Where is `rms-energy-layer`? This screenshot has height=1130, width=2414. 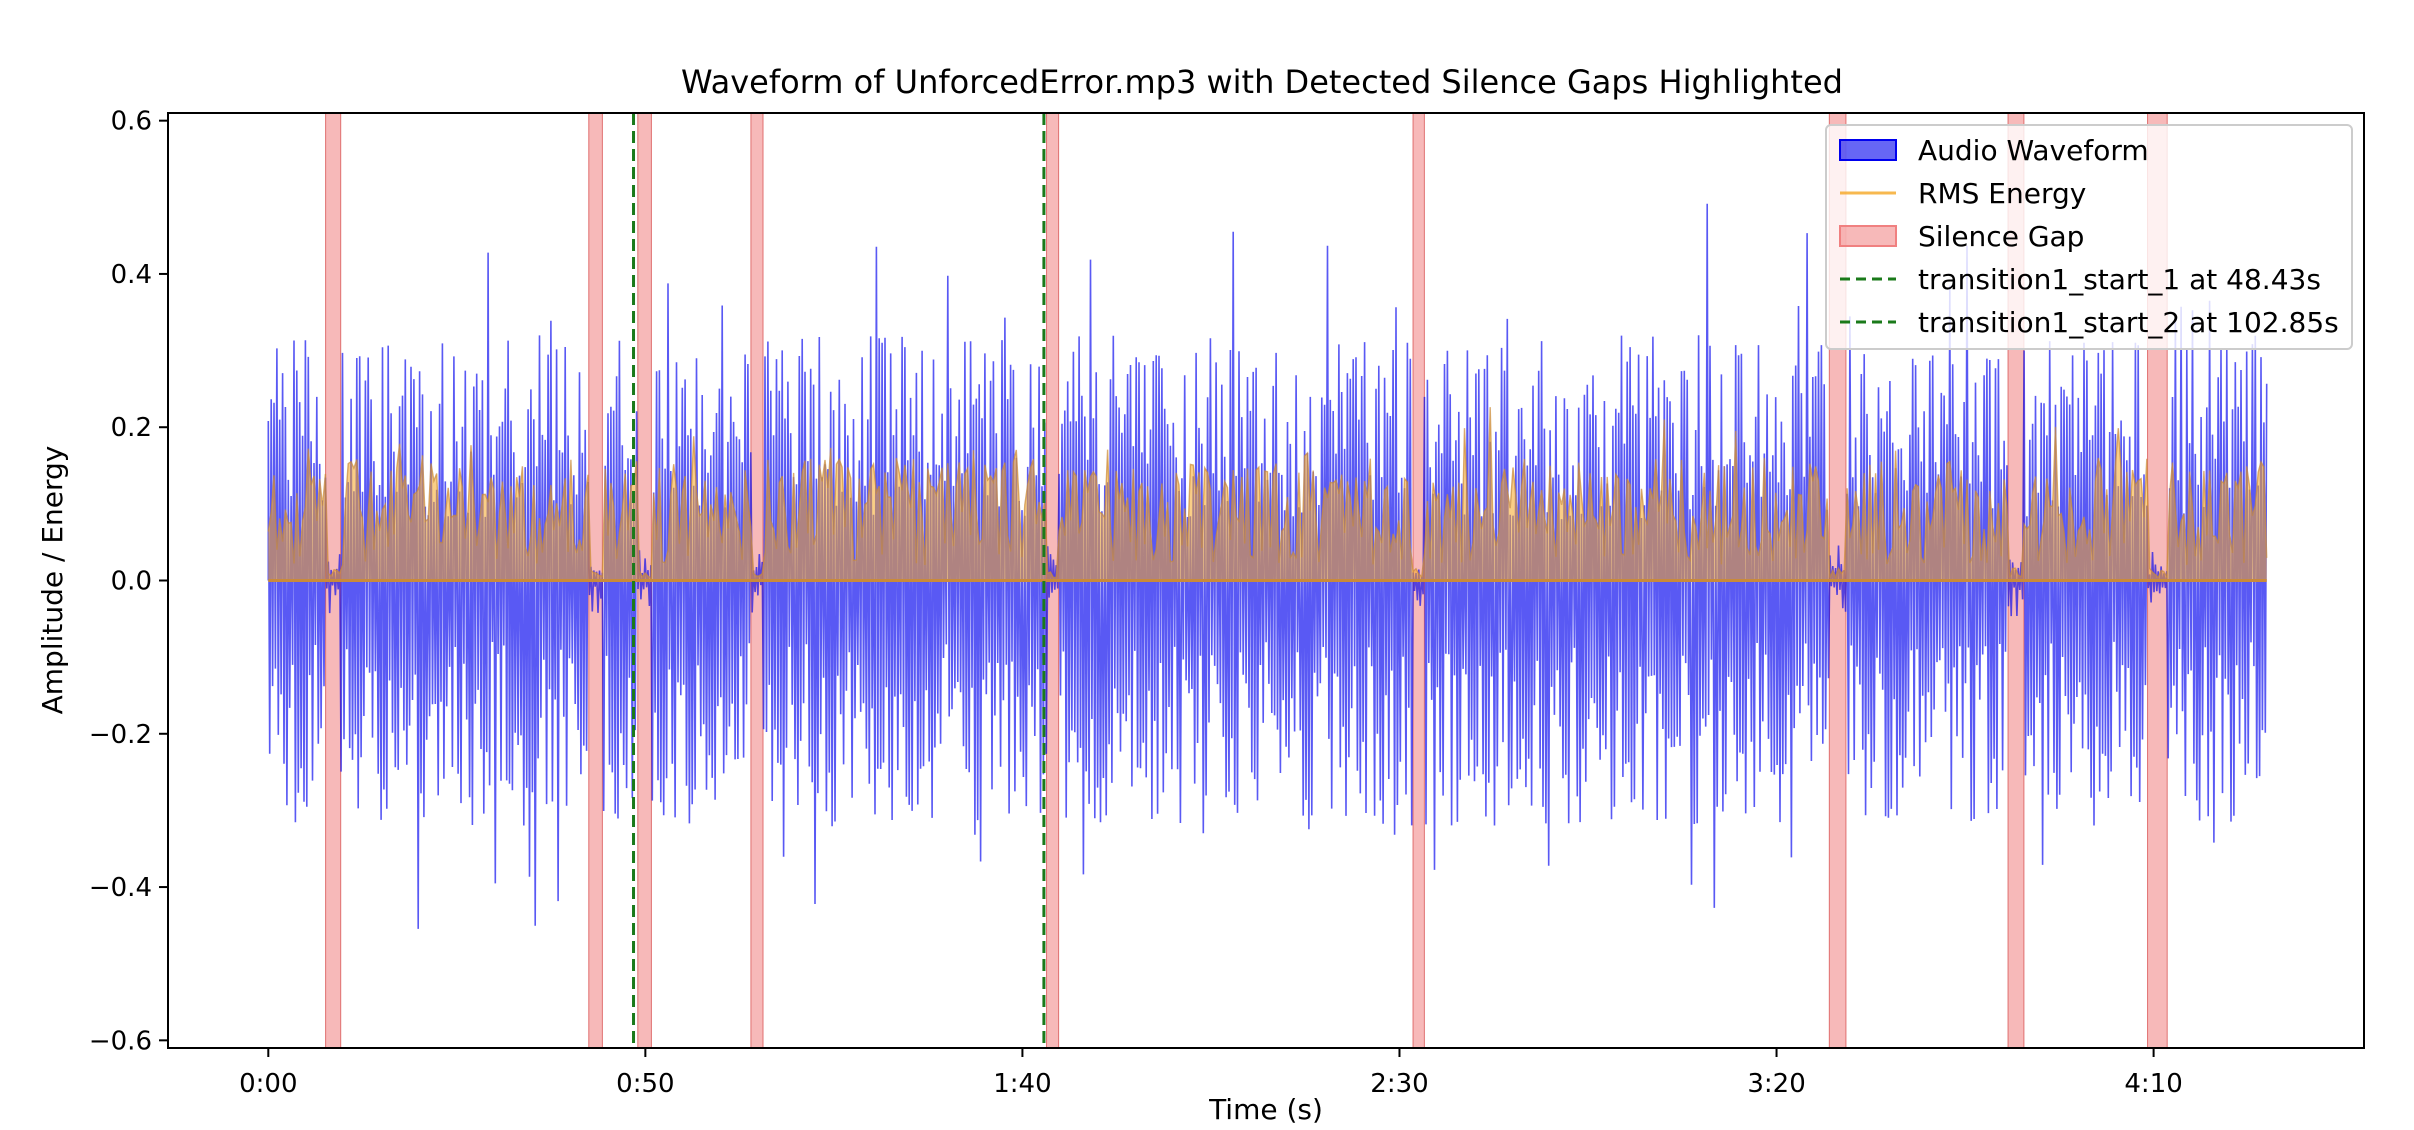 rms-energy-layer is located at coordinates (1267, 494).